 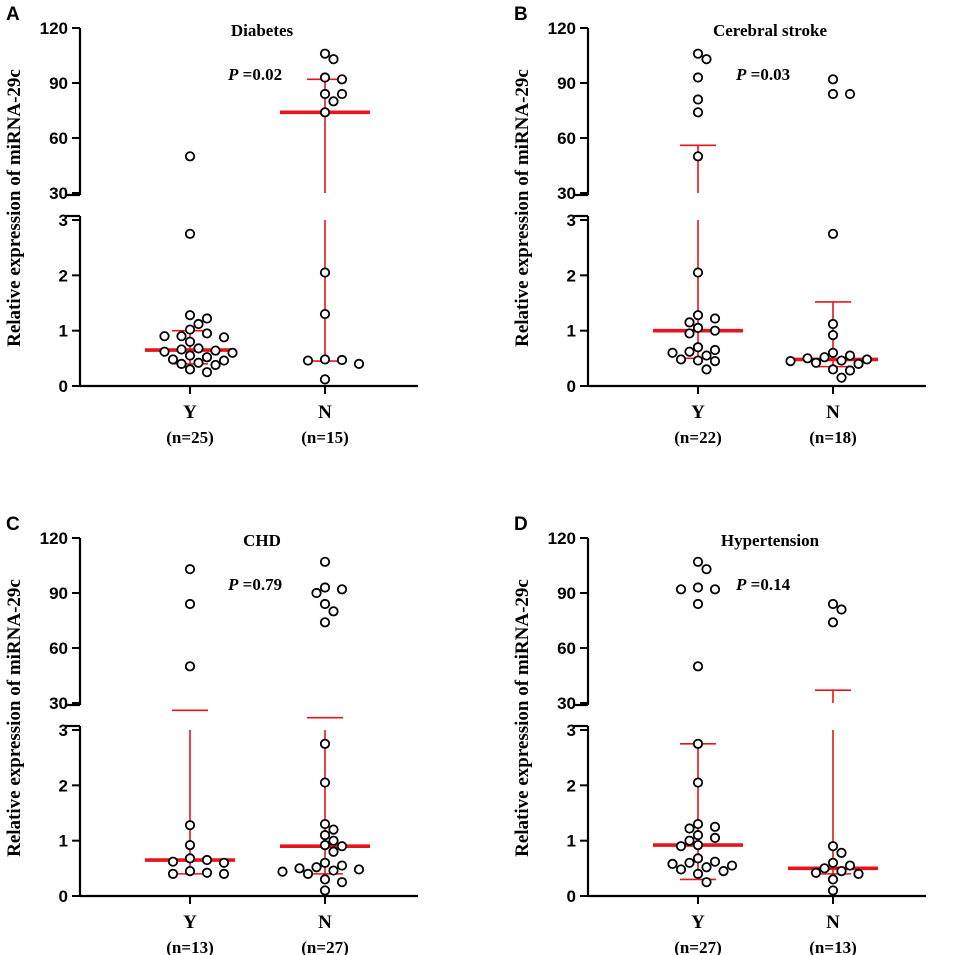 What do you see at coordinates (521, 14) in the screenshot?
I see `panel-letter: B` at bounding box center [521, 14].